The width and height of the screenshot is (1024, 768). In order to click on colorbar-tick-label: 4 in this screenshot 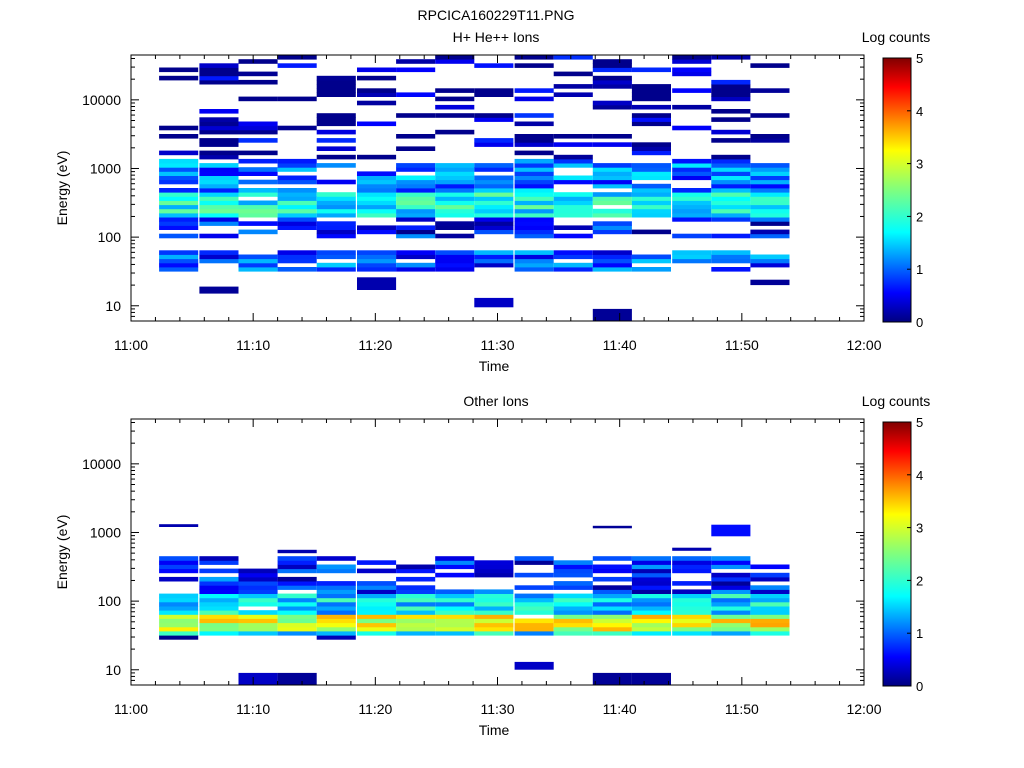, I will do `click(919, 111)`.